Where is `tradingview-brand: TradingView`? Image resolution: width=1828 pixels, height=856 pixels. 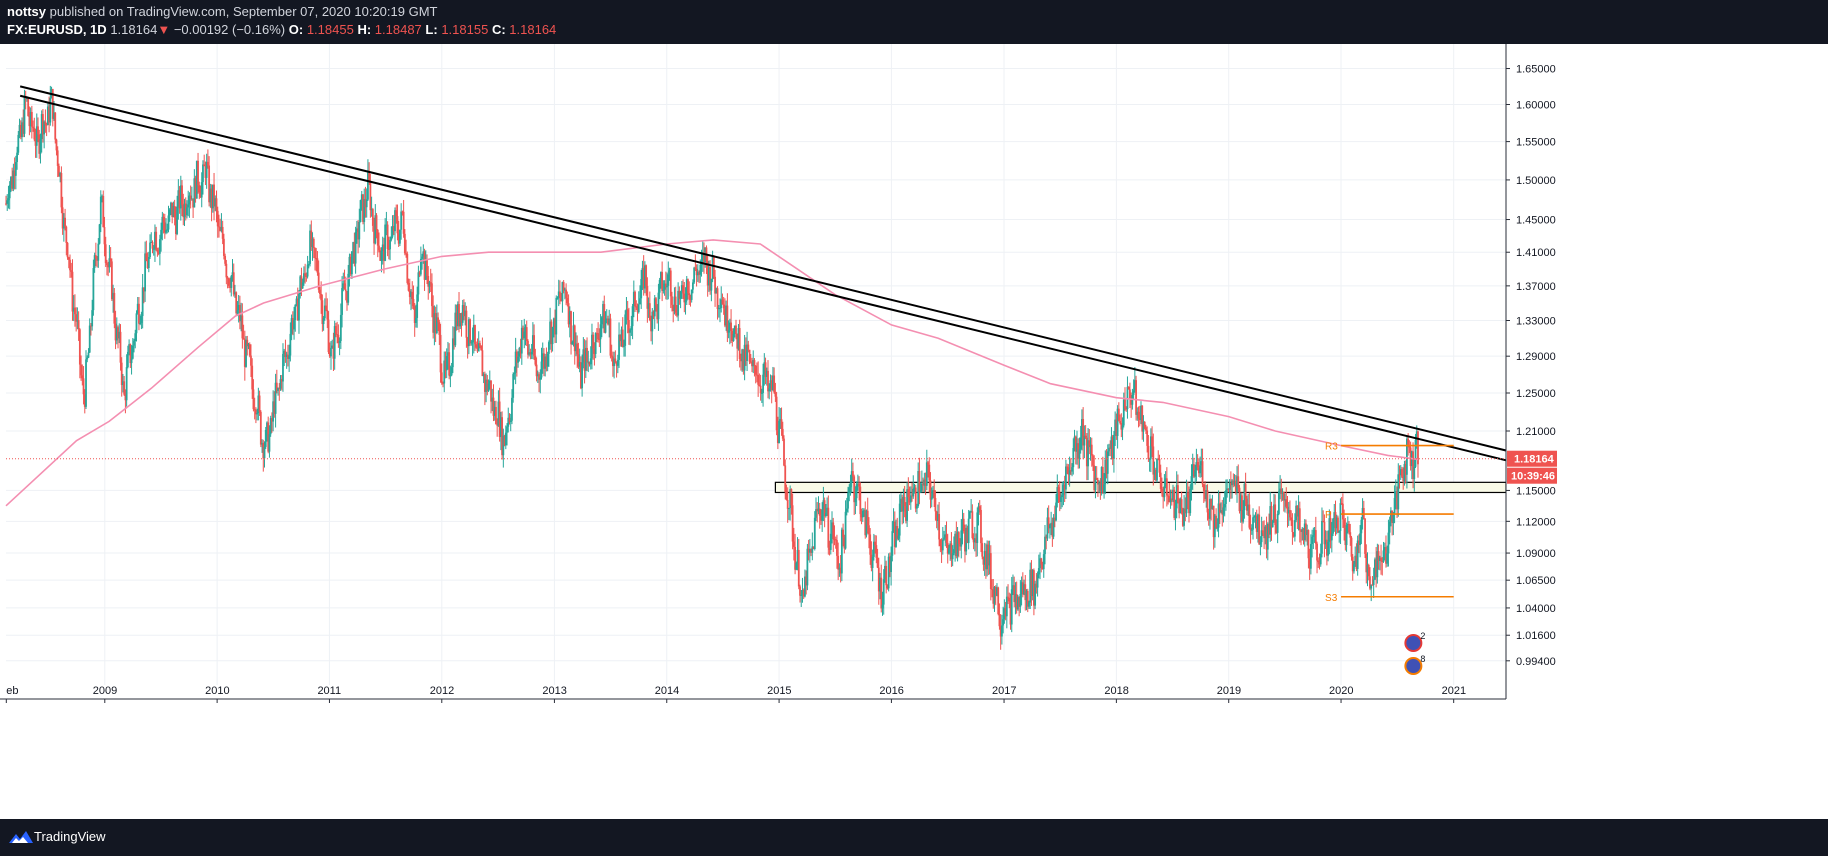 tradingview-brand: TradingView is located at coordinates (70, 836).